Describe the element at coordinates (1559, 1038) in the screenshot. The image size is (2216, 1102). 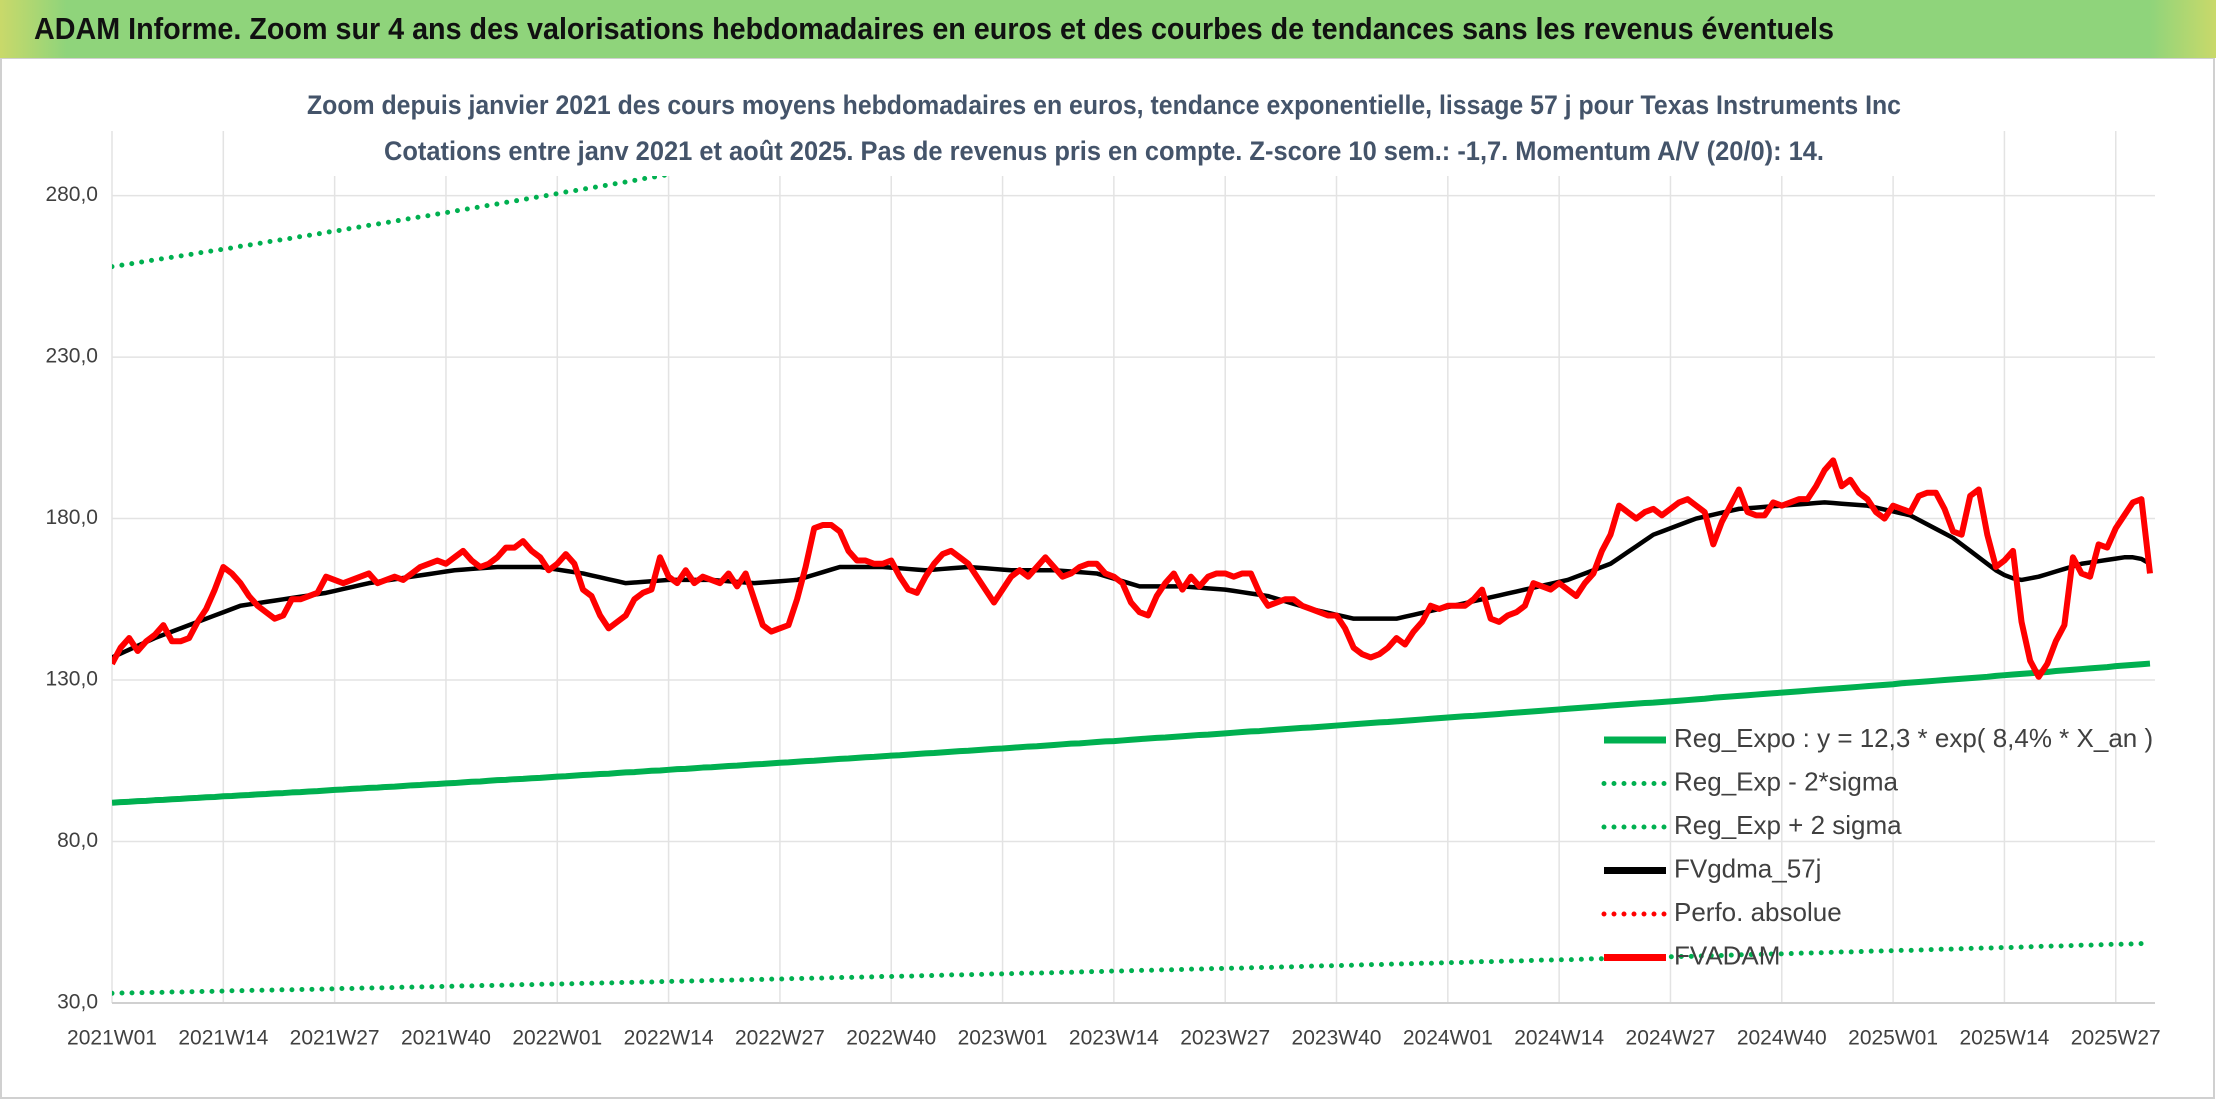
I see `x-tick-label: 2024W14` at that location.